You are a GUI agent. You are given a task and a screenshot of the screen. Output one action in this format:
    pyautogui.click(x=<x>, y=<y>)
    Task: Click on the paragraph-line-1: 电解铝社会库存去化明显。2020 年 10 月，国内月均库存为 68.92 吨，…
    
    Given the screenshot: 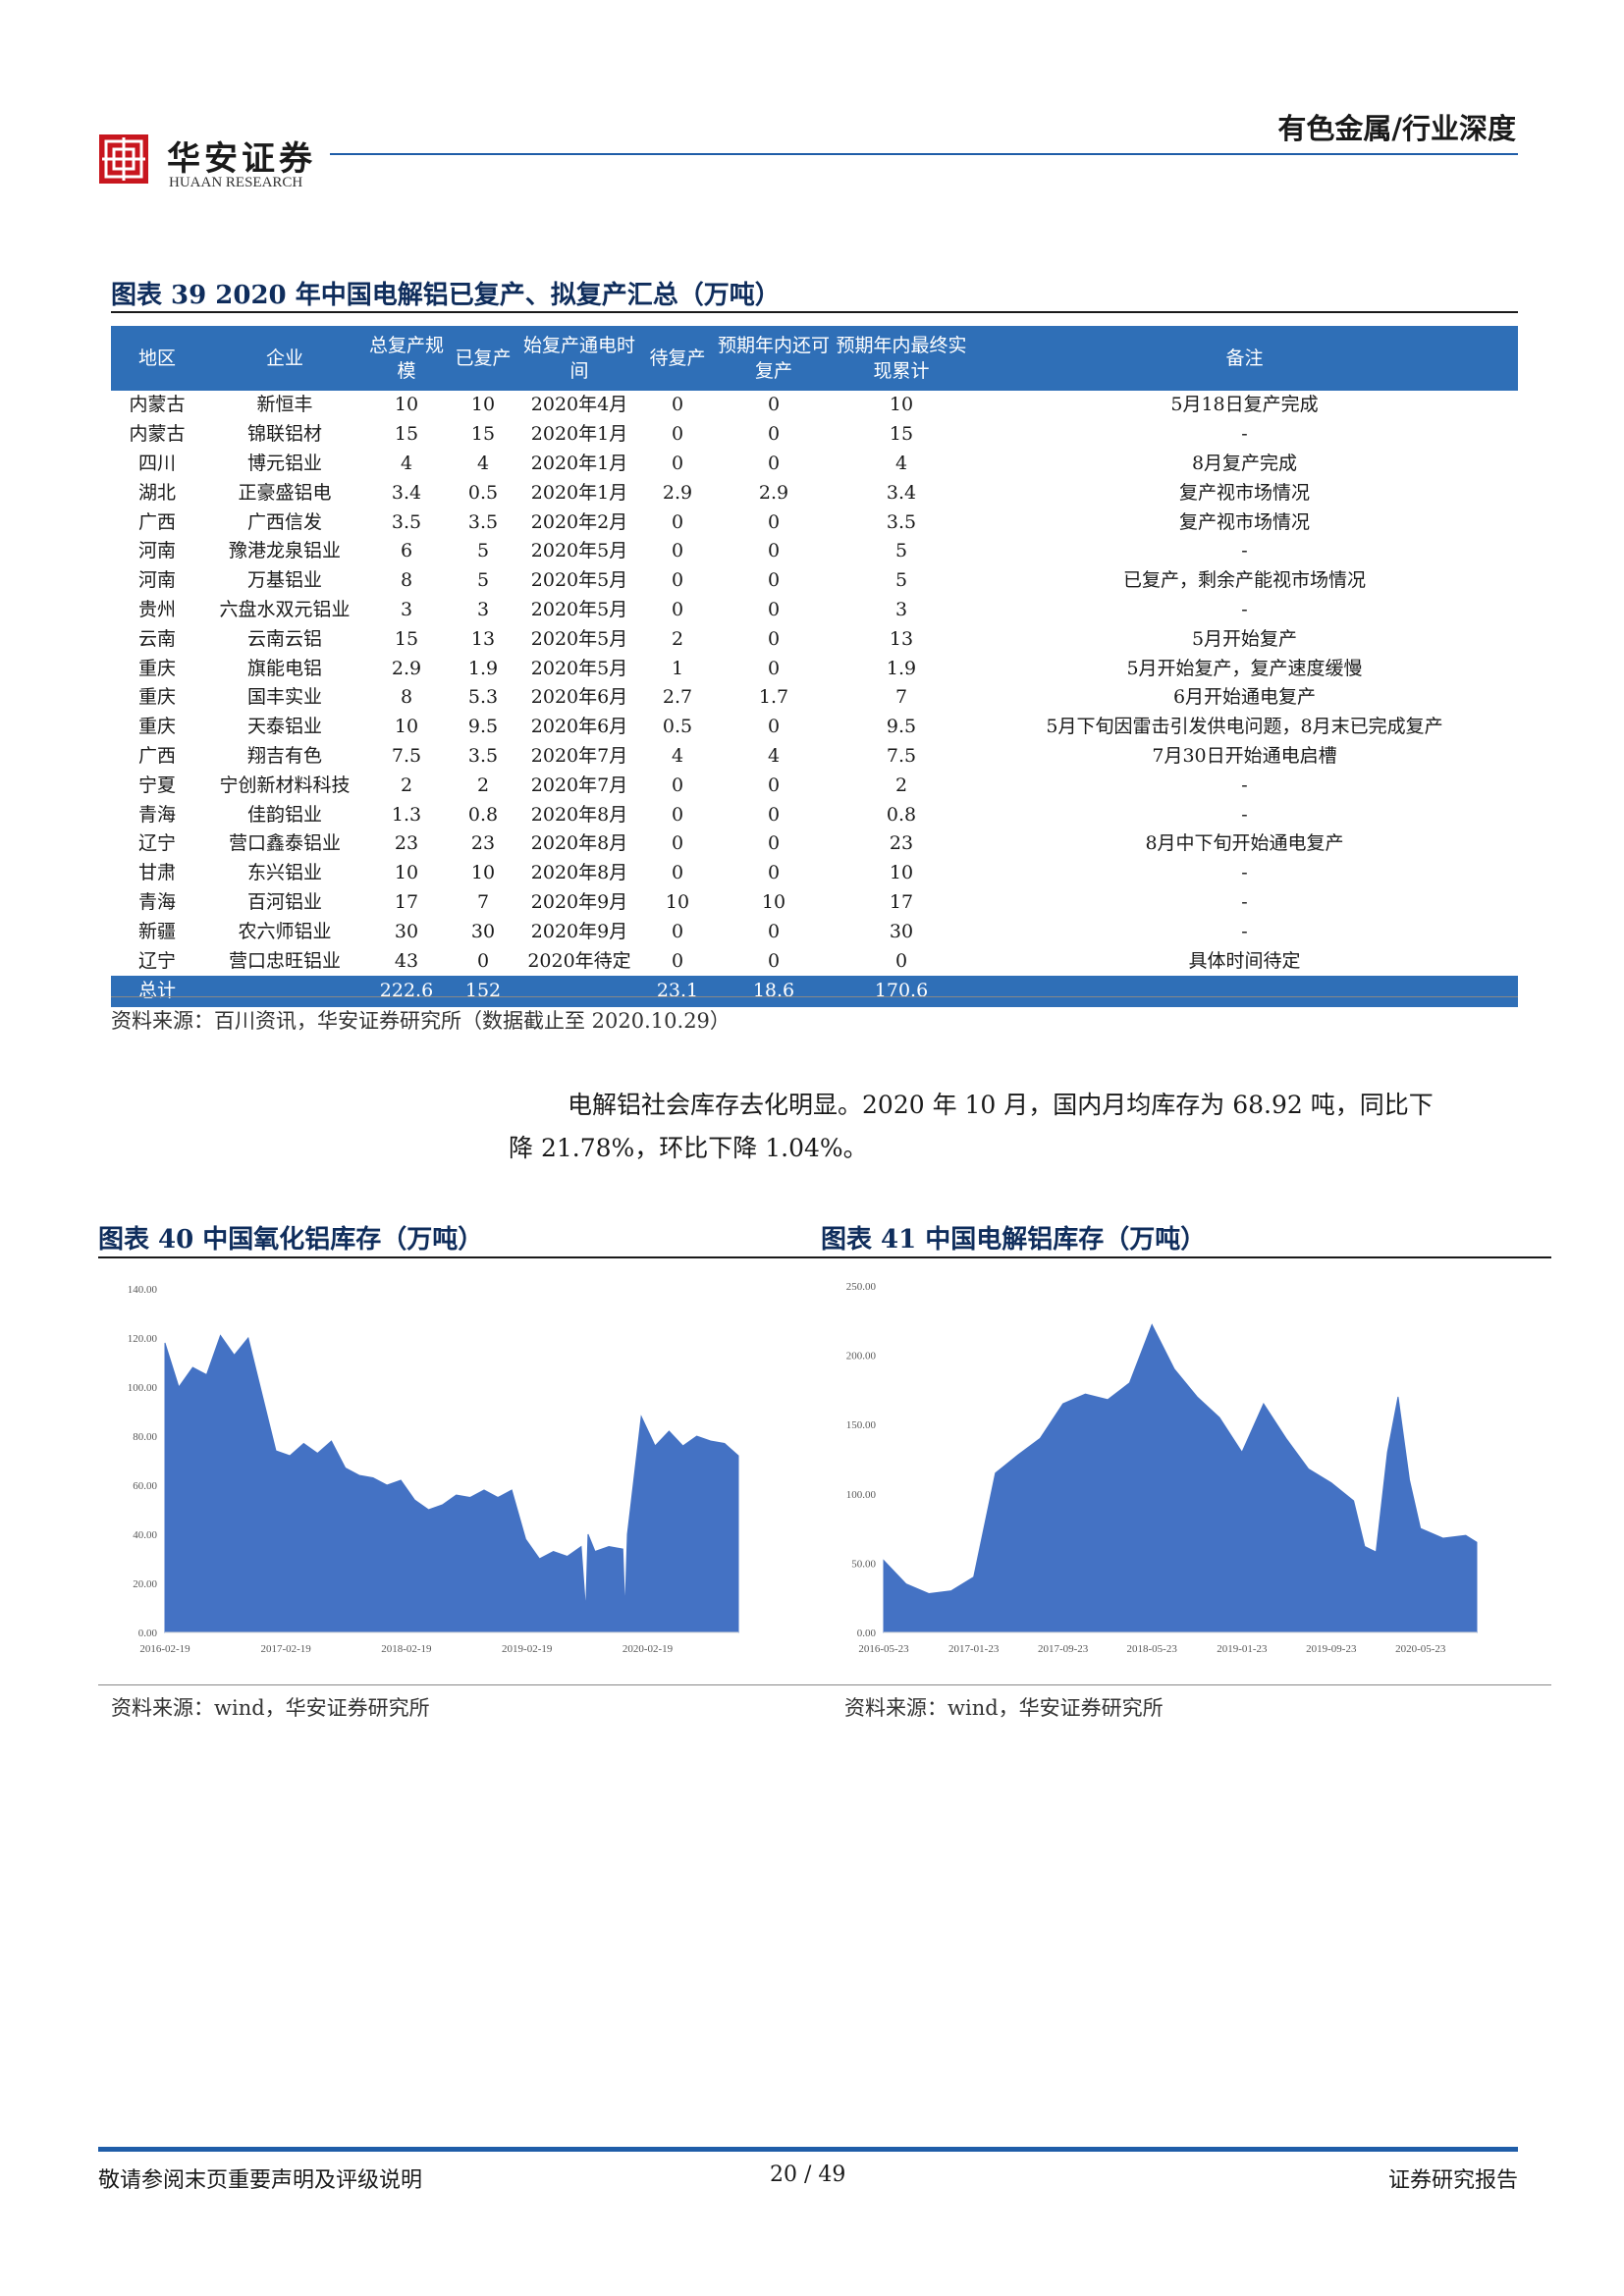 What is the action you would take?
    pyautogui.click(x=1001, y=1105)
    